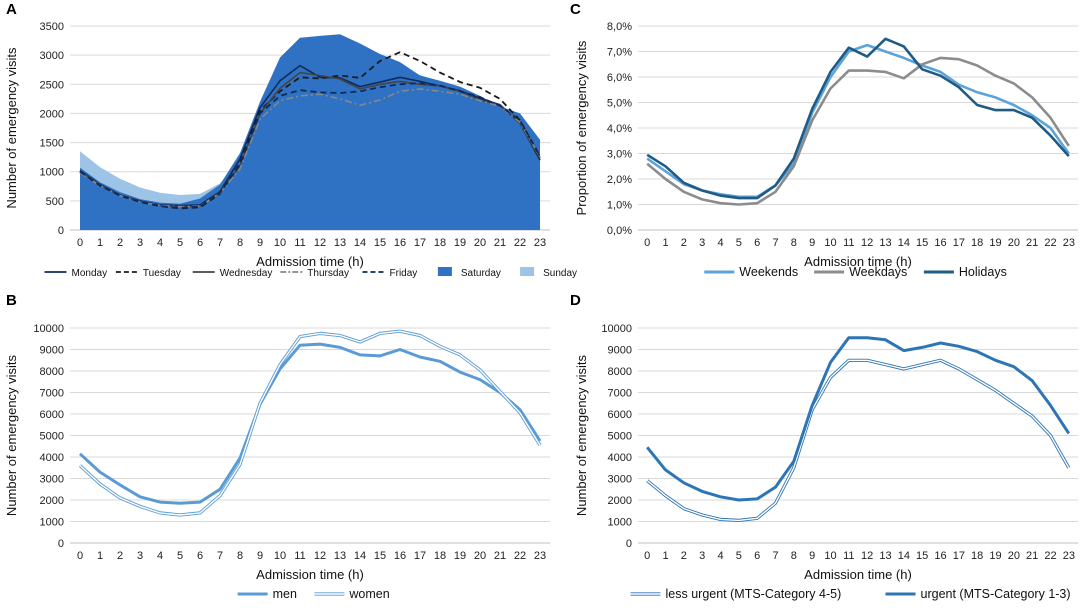 The height and width of the screenshot is (610, 1084). I want to click on legend-label: Tuesday, so click(162, 273).